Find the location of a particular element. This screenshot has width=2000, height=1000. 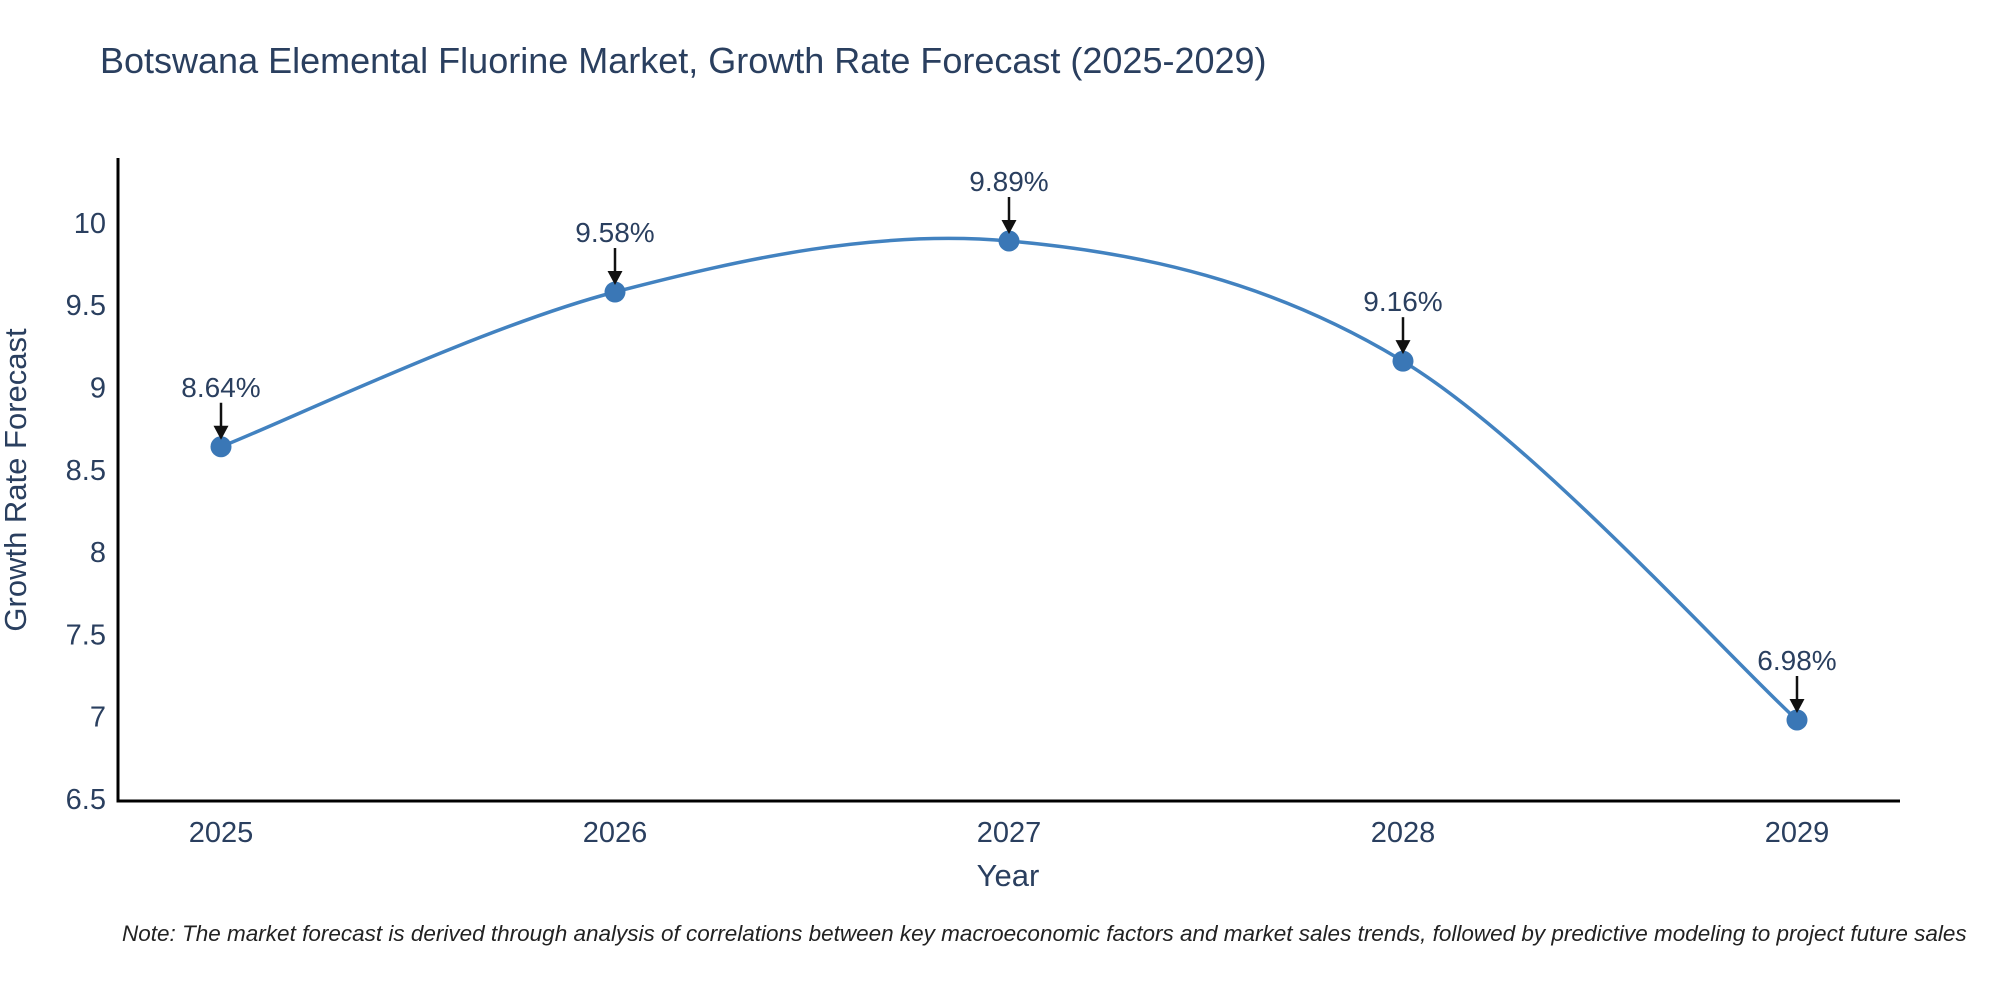

x-tick-label: 2025 is located at coordinates (221, 833).